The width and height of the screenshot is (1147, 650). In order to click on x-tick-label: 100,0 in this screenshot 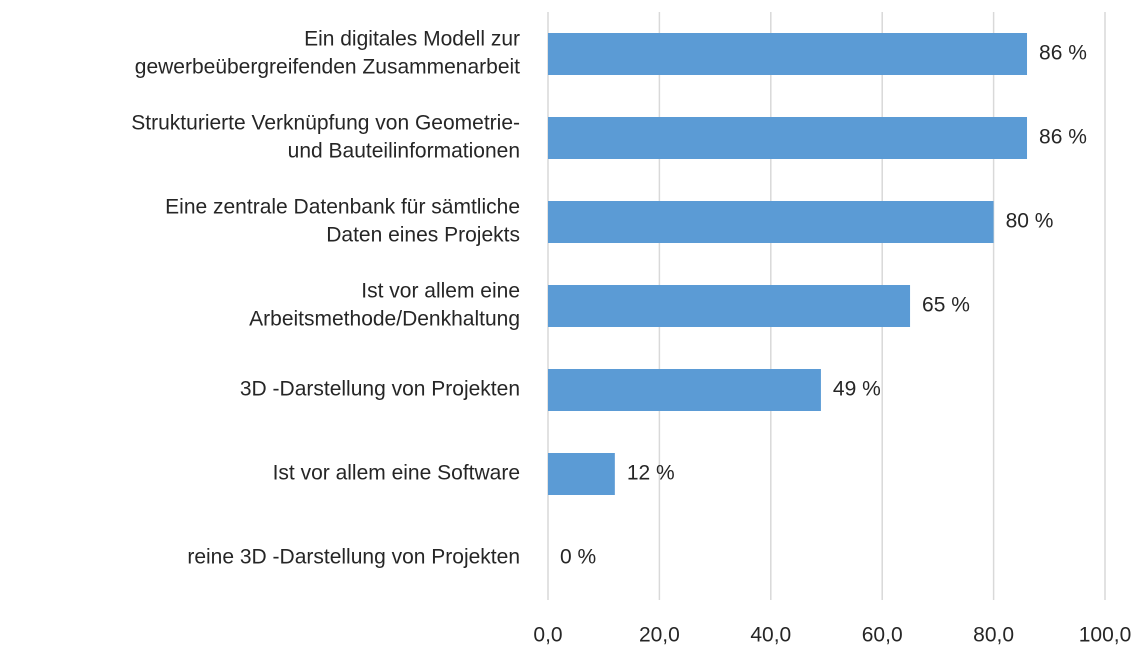, I will do `click(1105, 635)`.